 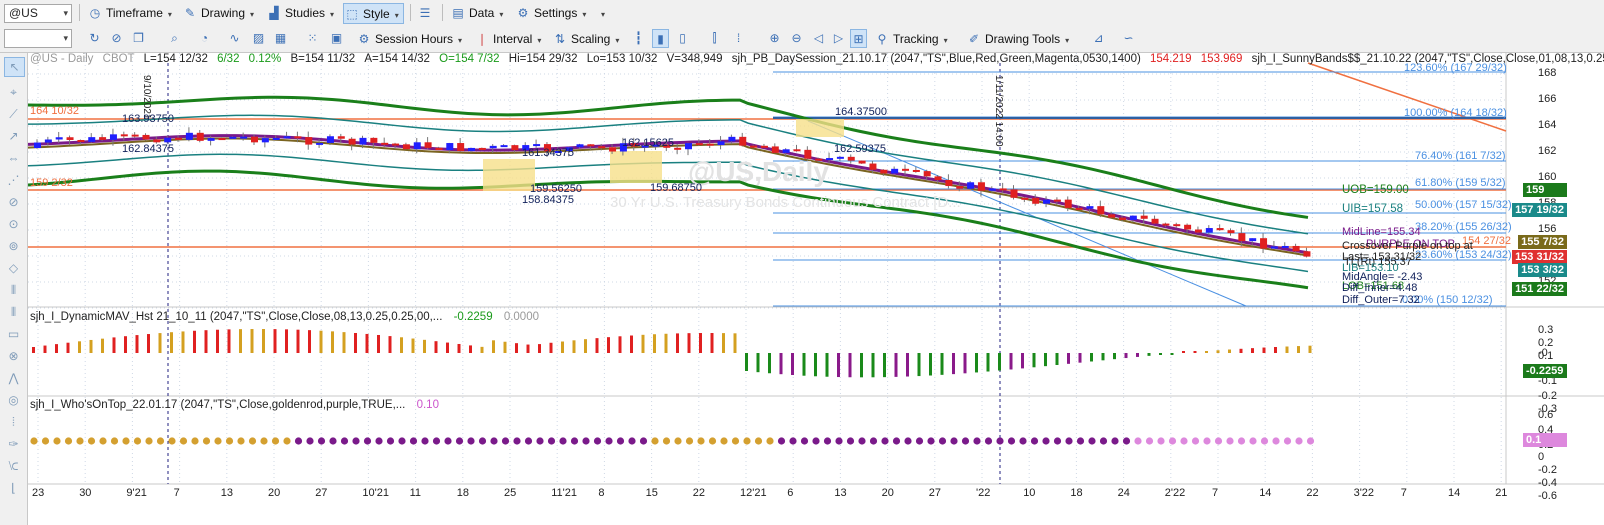 What do you see at coordinates (682, 38) in the screenshot?
I see `candlestick-icon: ▯` at bounding box center [682, 38].